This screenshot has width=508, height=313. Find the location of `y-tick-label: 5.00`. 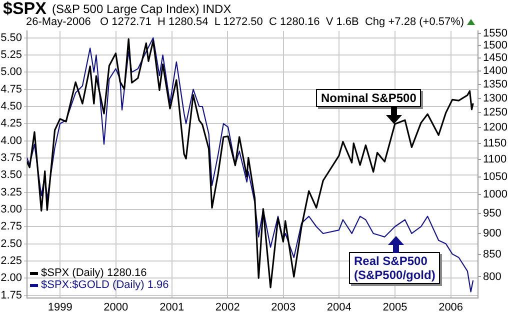

y-tick-label: 5.00 is located at coordinates (11, 72).